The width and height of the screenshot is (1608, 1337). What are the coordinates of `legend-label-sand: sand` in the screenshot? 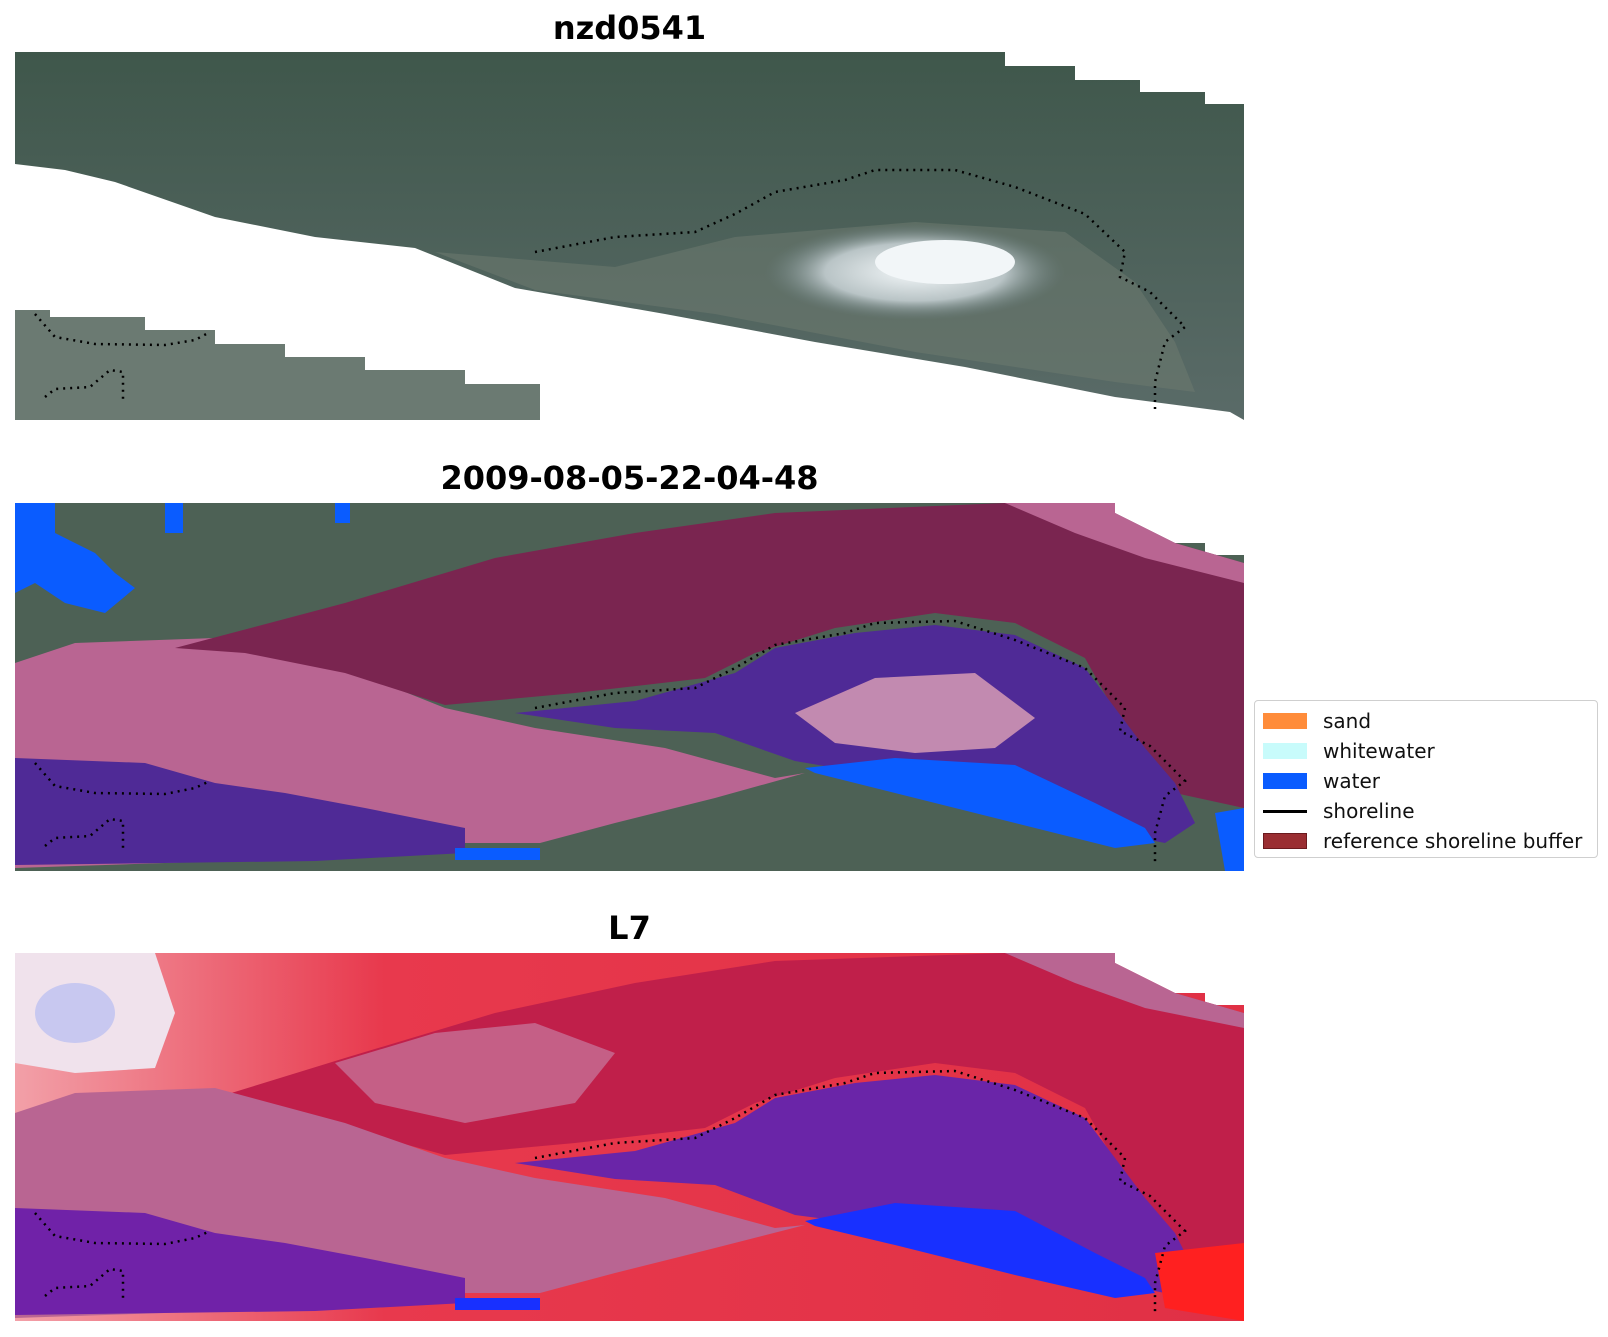 It's located at (1347, 721).